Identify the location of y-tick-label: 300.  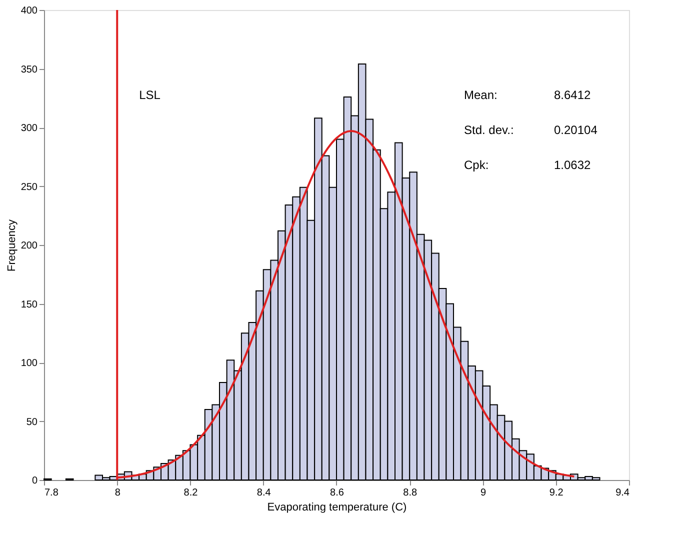
(29, 128).